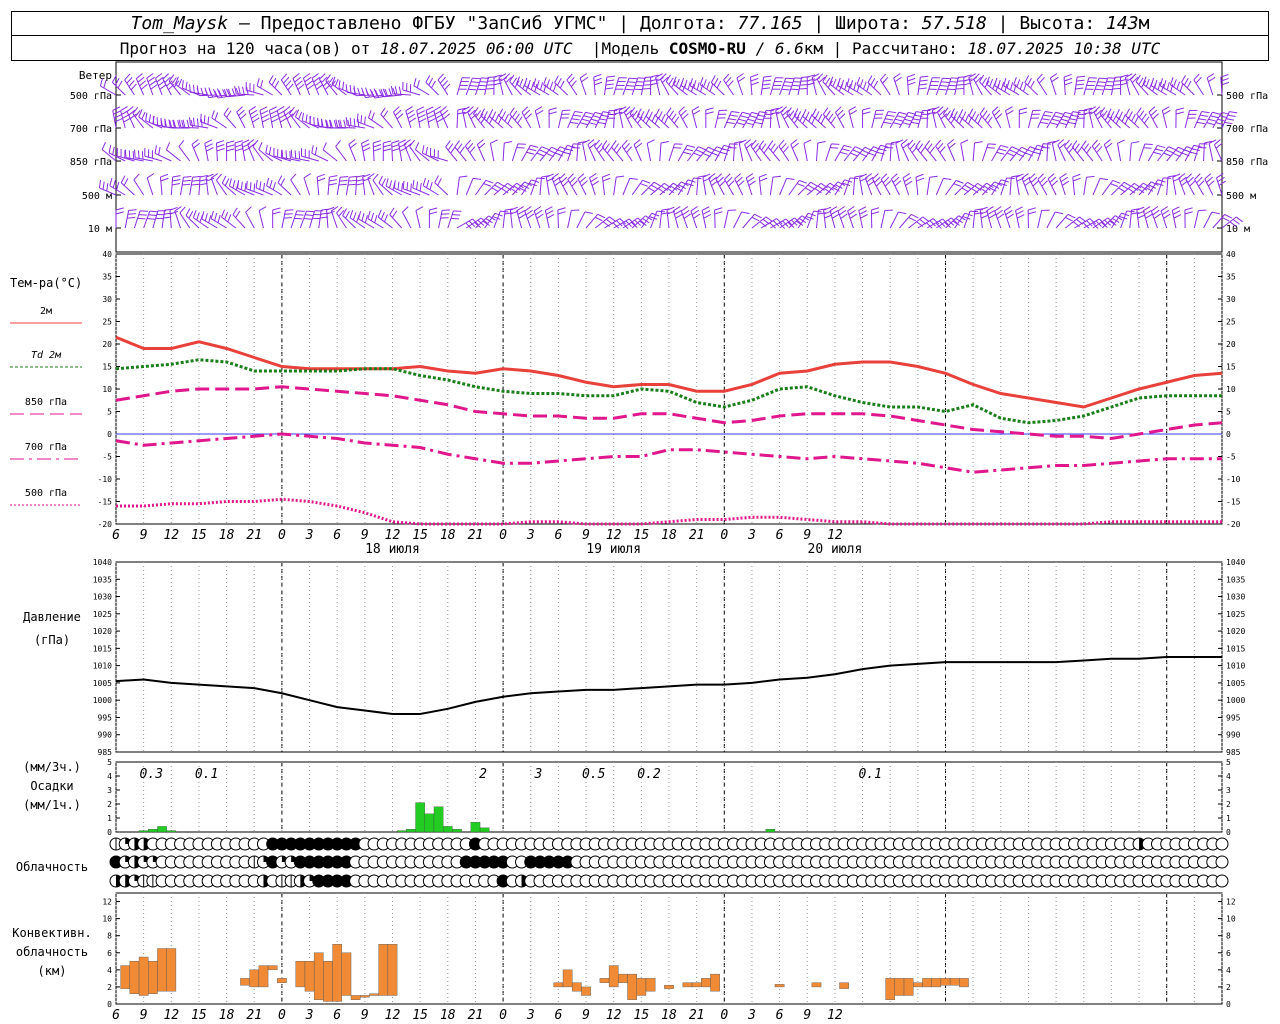 The image size is (1280, 1024). I want to click on pressure-ytick-label-right: 1000, so click(1235, 700).